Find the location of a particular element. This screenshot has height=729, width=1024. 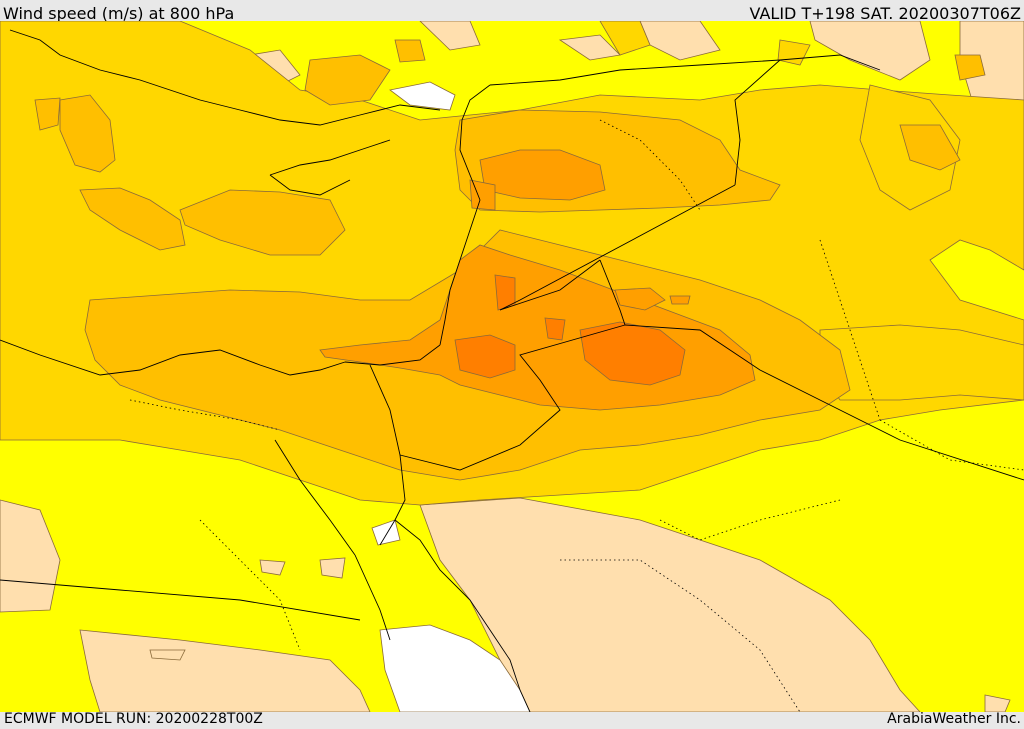

very-strong-wind-areas is located at coordinates (570, 330).